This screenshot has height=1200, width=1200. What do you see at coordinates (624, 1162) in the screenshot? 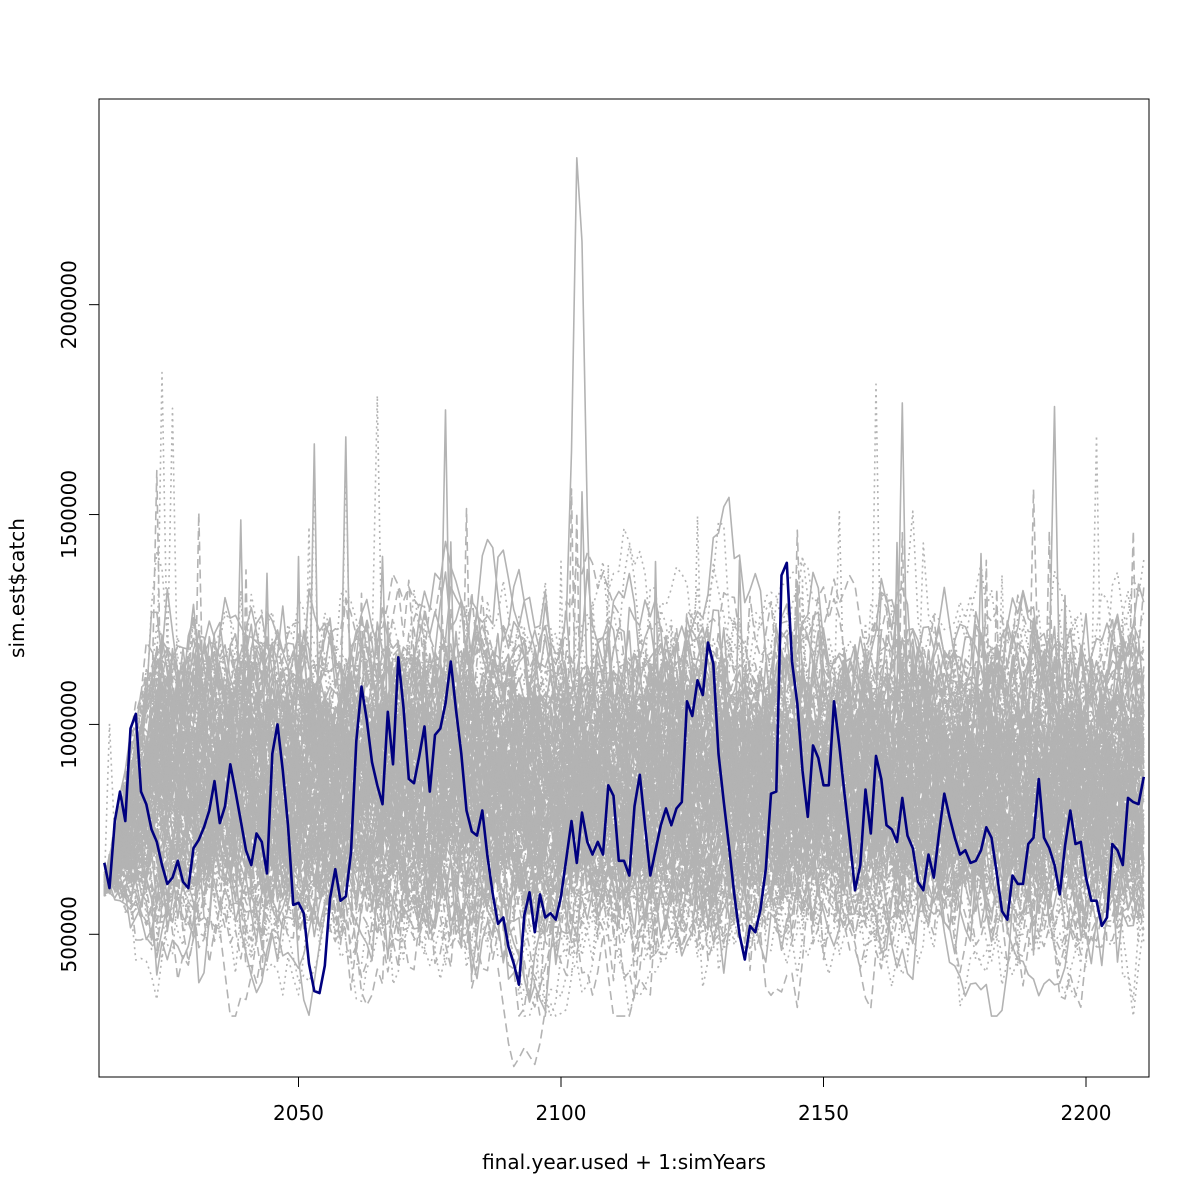
I see `x-axis-title: final.year.used + 1:simYears` at bounding box center [624, 1162].